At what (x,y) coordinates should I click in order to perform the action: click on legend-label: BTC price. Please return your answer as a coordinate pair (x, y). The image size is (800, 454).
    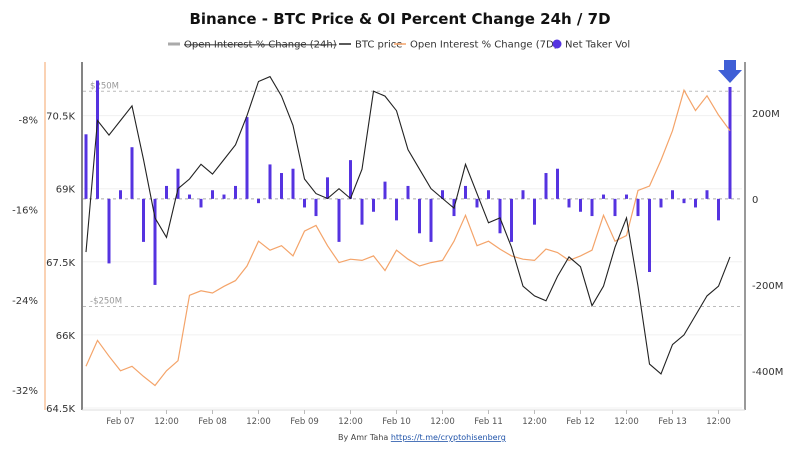
    Looking at the image, I should click on (378, 45).